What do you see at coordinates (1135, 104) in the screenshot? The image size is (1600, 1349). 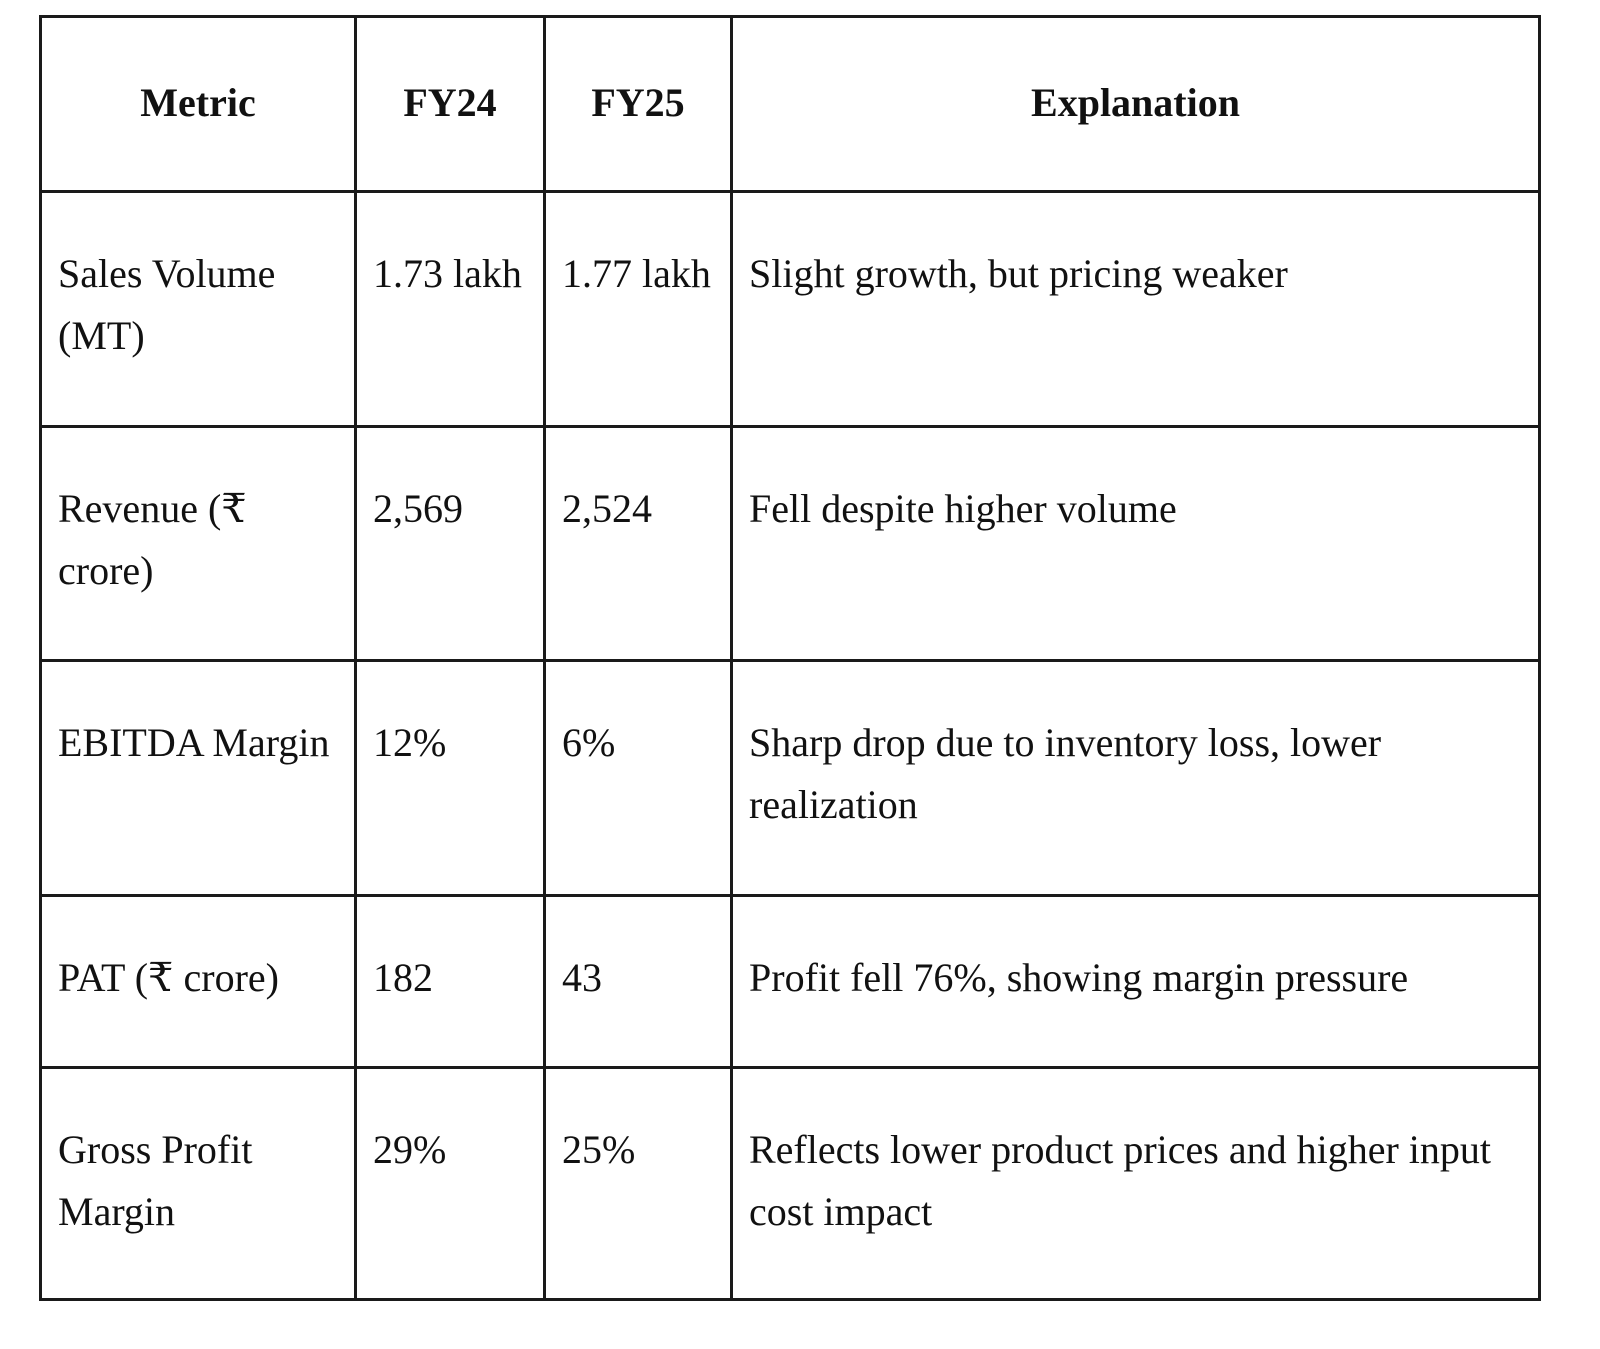 I see `header-explanation: Explanation` at bounding box center [1135, 104].